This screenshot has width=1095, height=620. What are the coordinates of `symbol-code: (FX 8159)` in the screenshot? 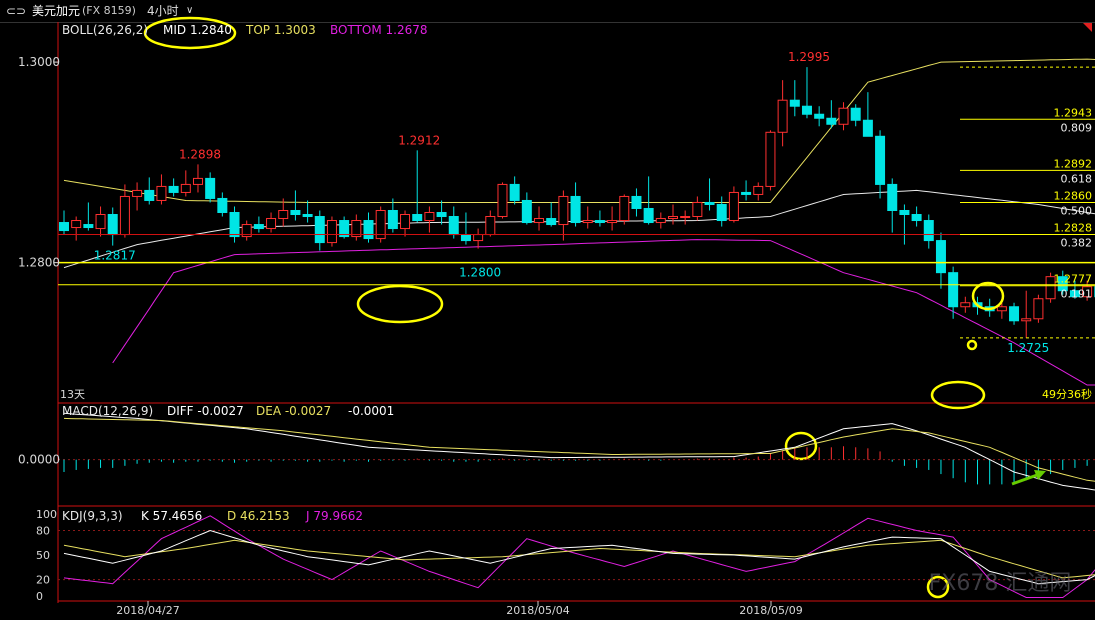 It's located at (109, 10).